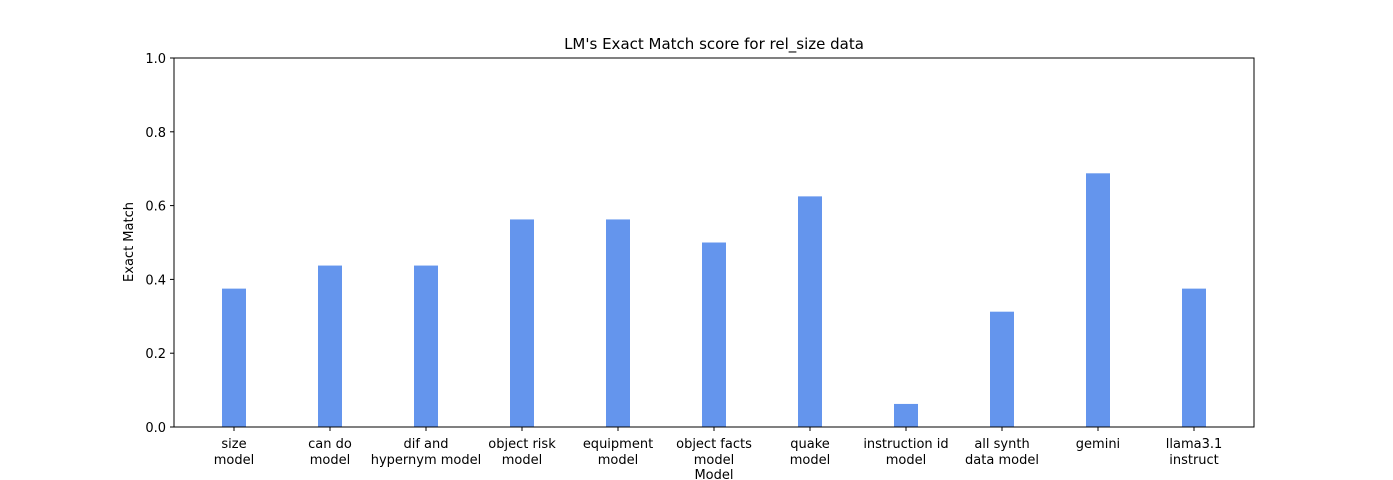  Describe the element at coordinates (1194, 452) in the screenshot. I see `x-tick-label: llama3.1 instruct` at that location.